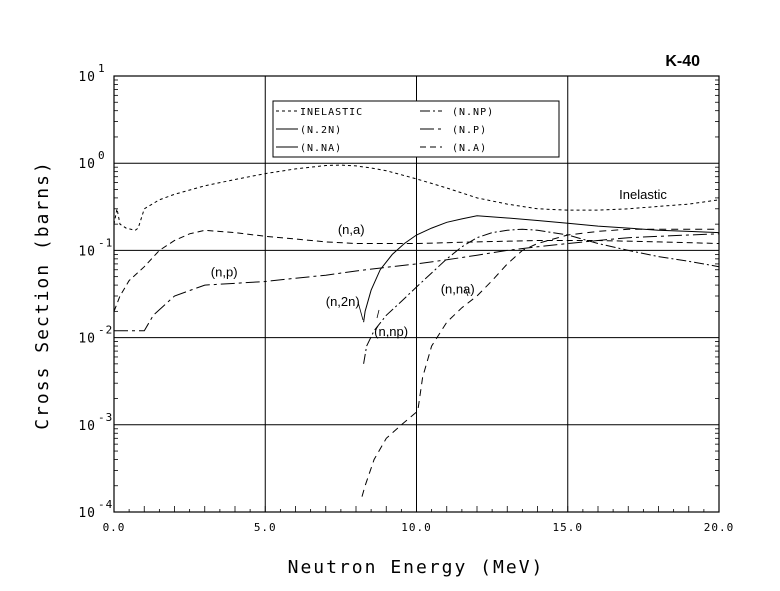 The height and width of the screenshot is (591, 780). What do you see at coordinates (458, 289) in the screenshot?
I see `annotation-label: (n,na)` at bounding box center [458, 289].